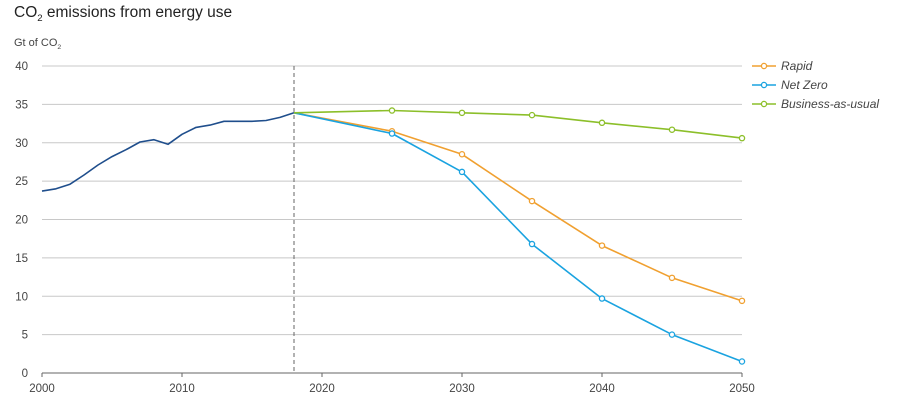 The height and width of the screenshot is (400, 900). What do you see at coordinates (25, 336) in the screenshot?
I see `y-tick-label: 5` at bounding box center [25, 336].